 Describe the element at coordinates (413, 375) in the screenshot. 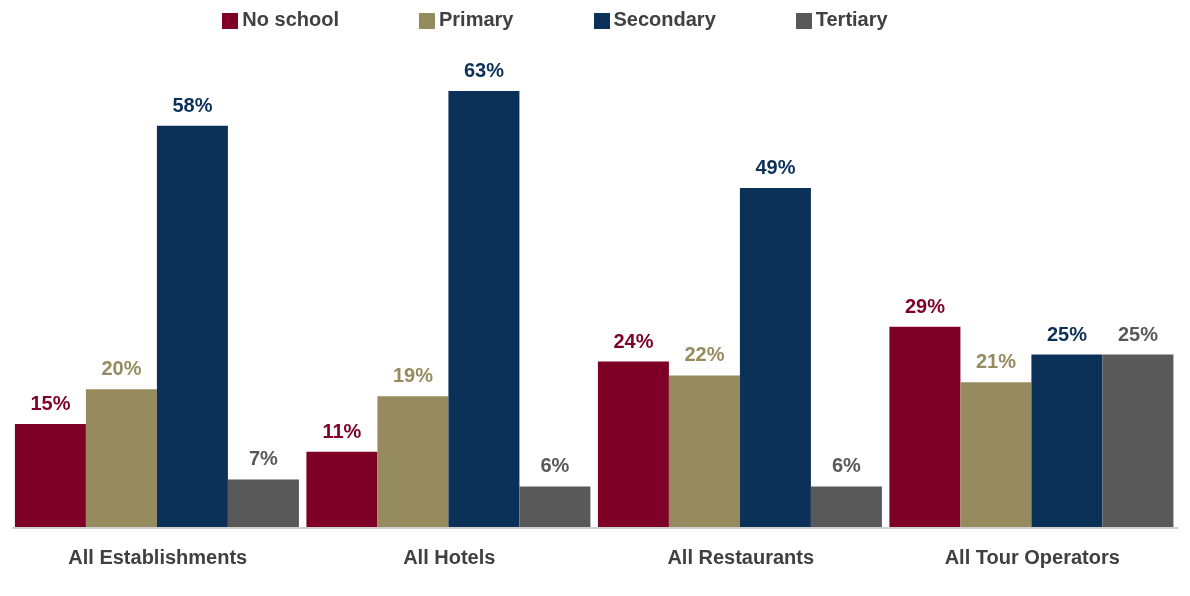

I see `data-label: 19%` at that location.